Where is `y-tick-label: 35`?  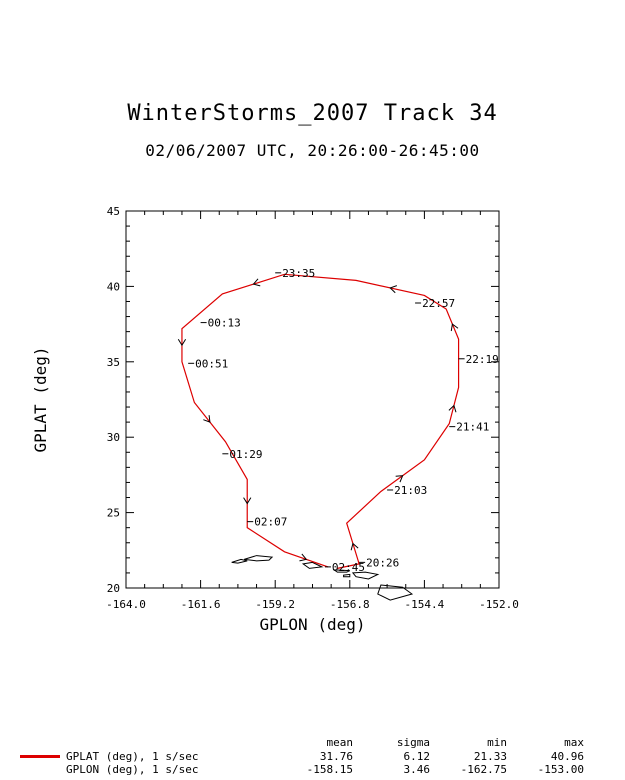
y-tick-label: 35 is located at coordinates (113, 362).